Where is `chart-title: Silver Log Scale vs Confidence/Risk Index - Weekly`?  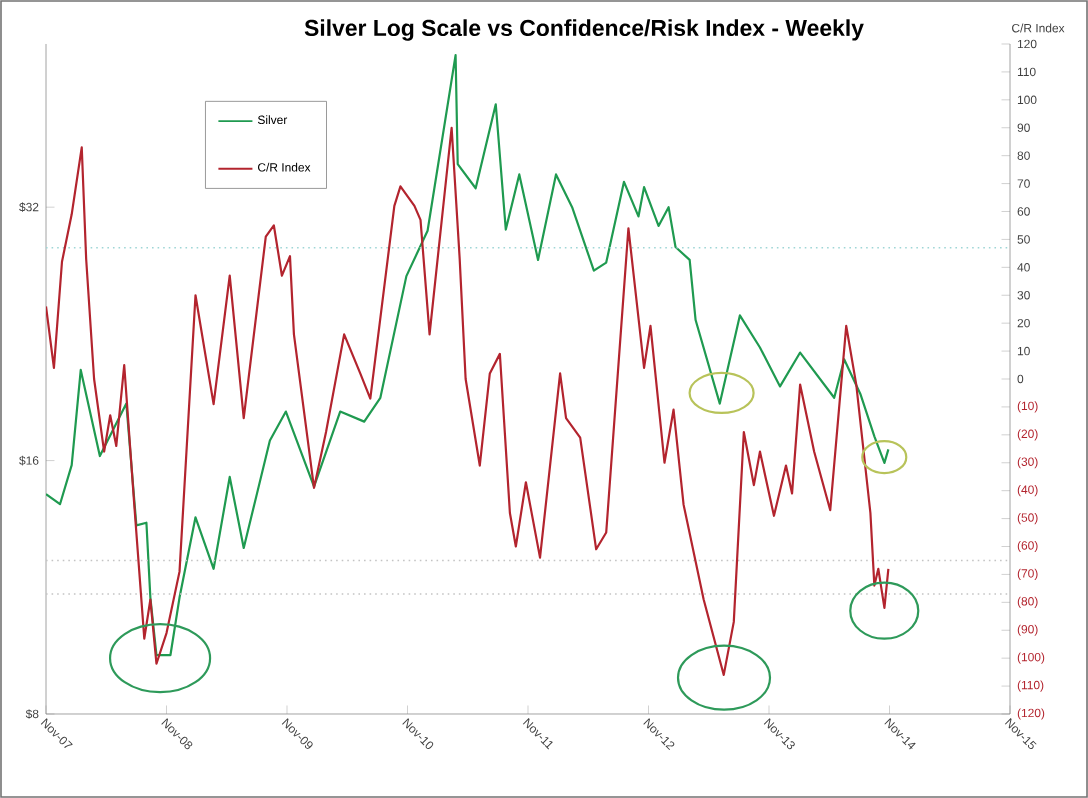
chart-title: Silver Log Scale vs Confidence/Risk Index - Weekly is located at coordinates (584, 30).